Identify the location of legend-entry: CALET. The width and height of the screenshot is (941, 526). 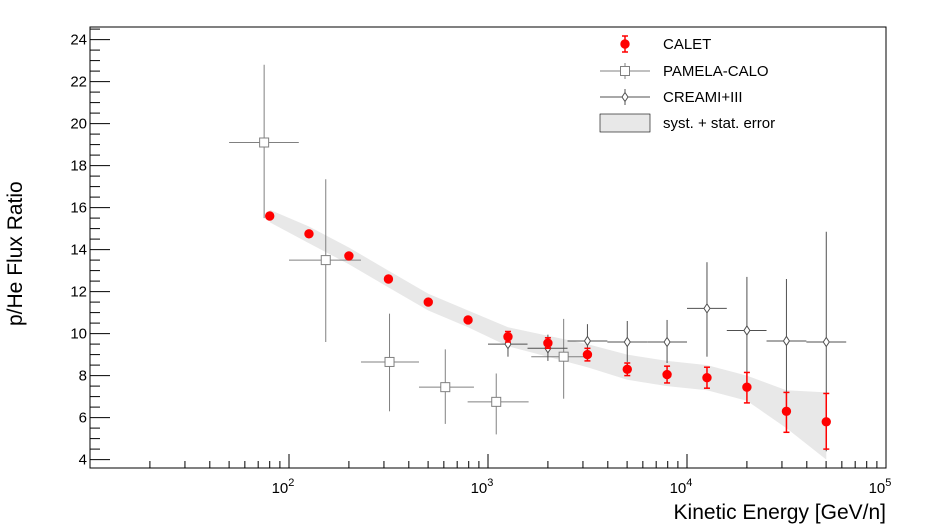
(665, 44).